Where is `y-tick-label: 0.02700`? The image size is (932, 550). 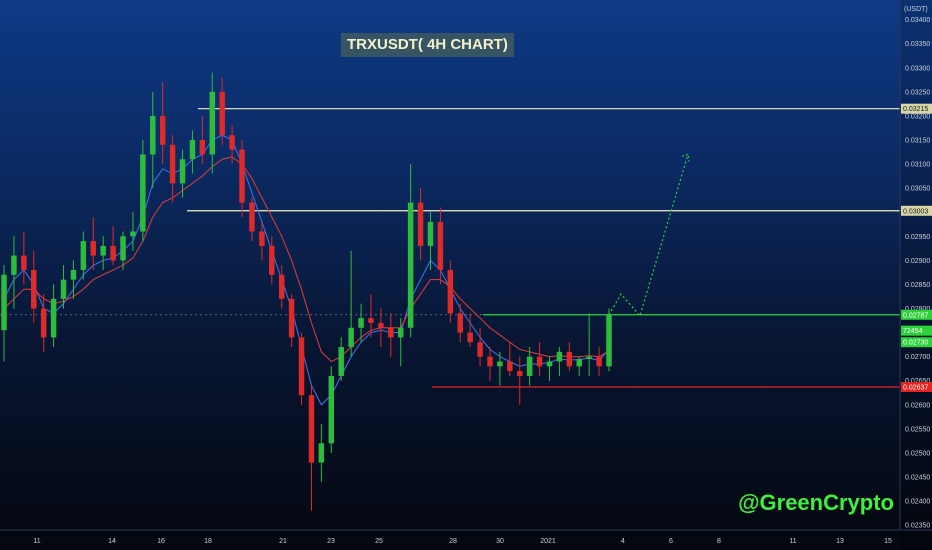
y-tick-label: 0.02700 is located at coordinates (917, 357).